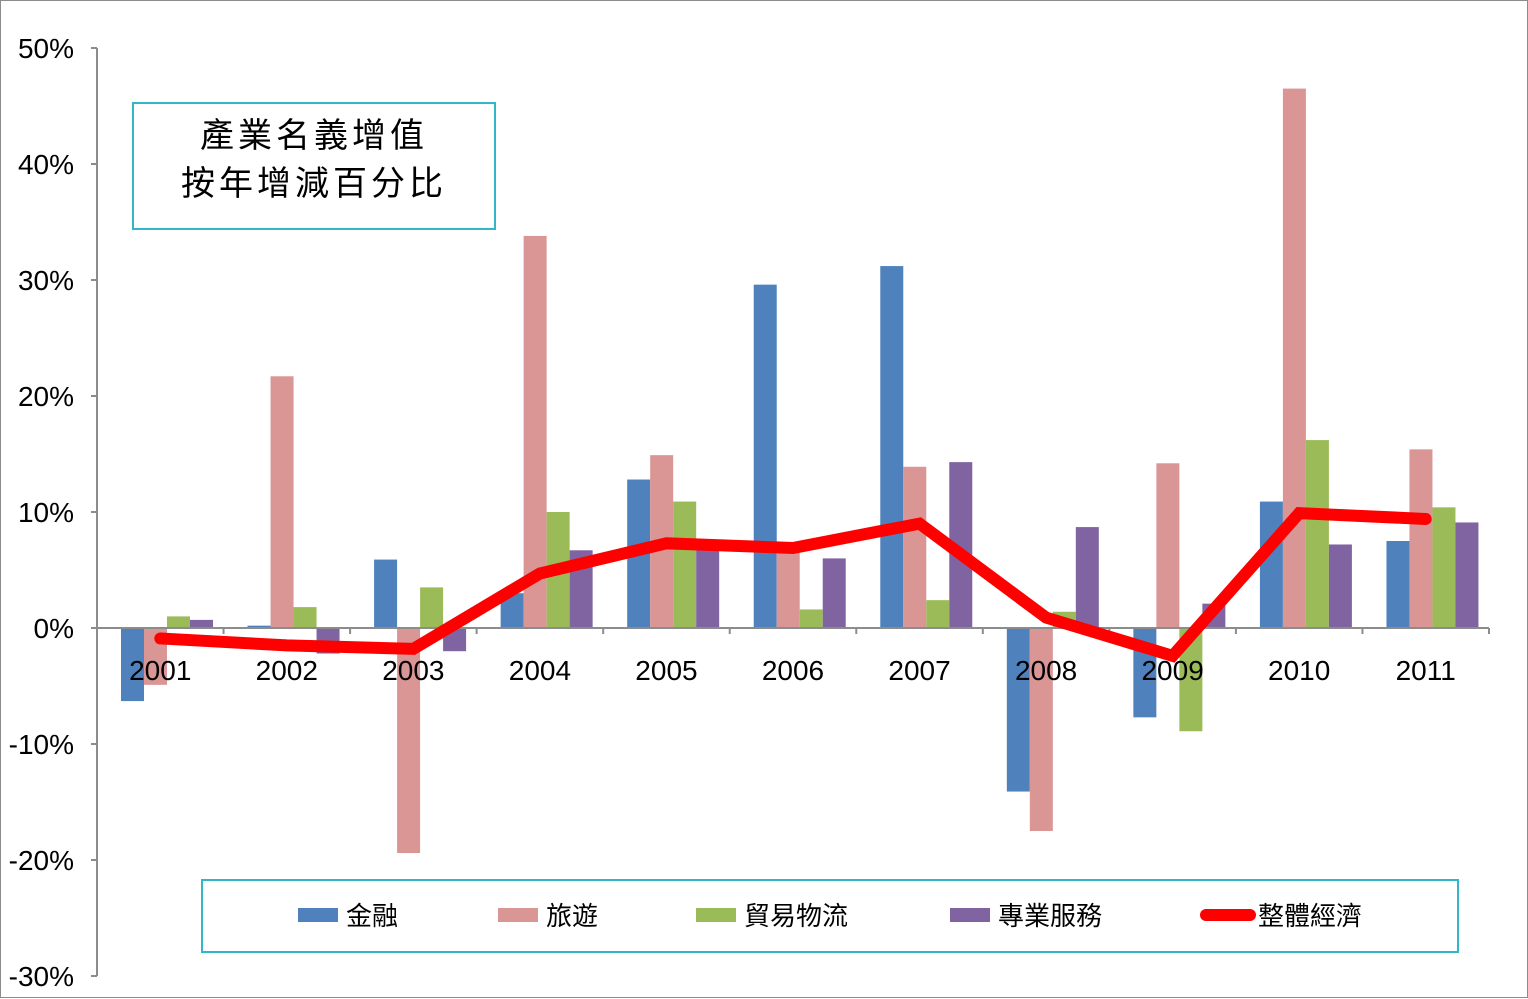  I want to click on legend-item-專業服務: 專業服務, so click(1026, 917).